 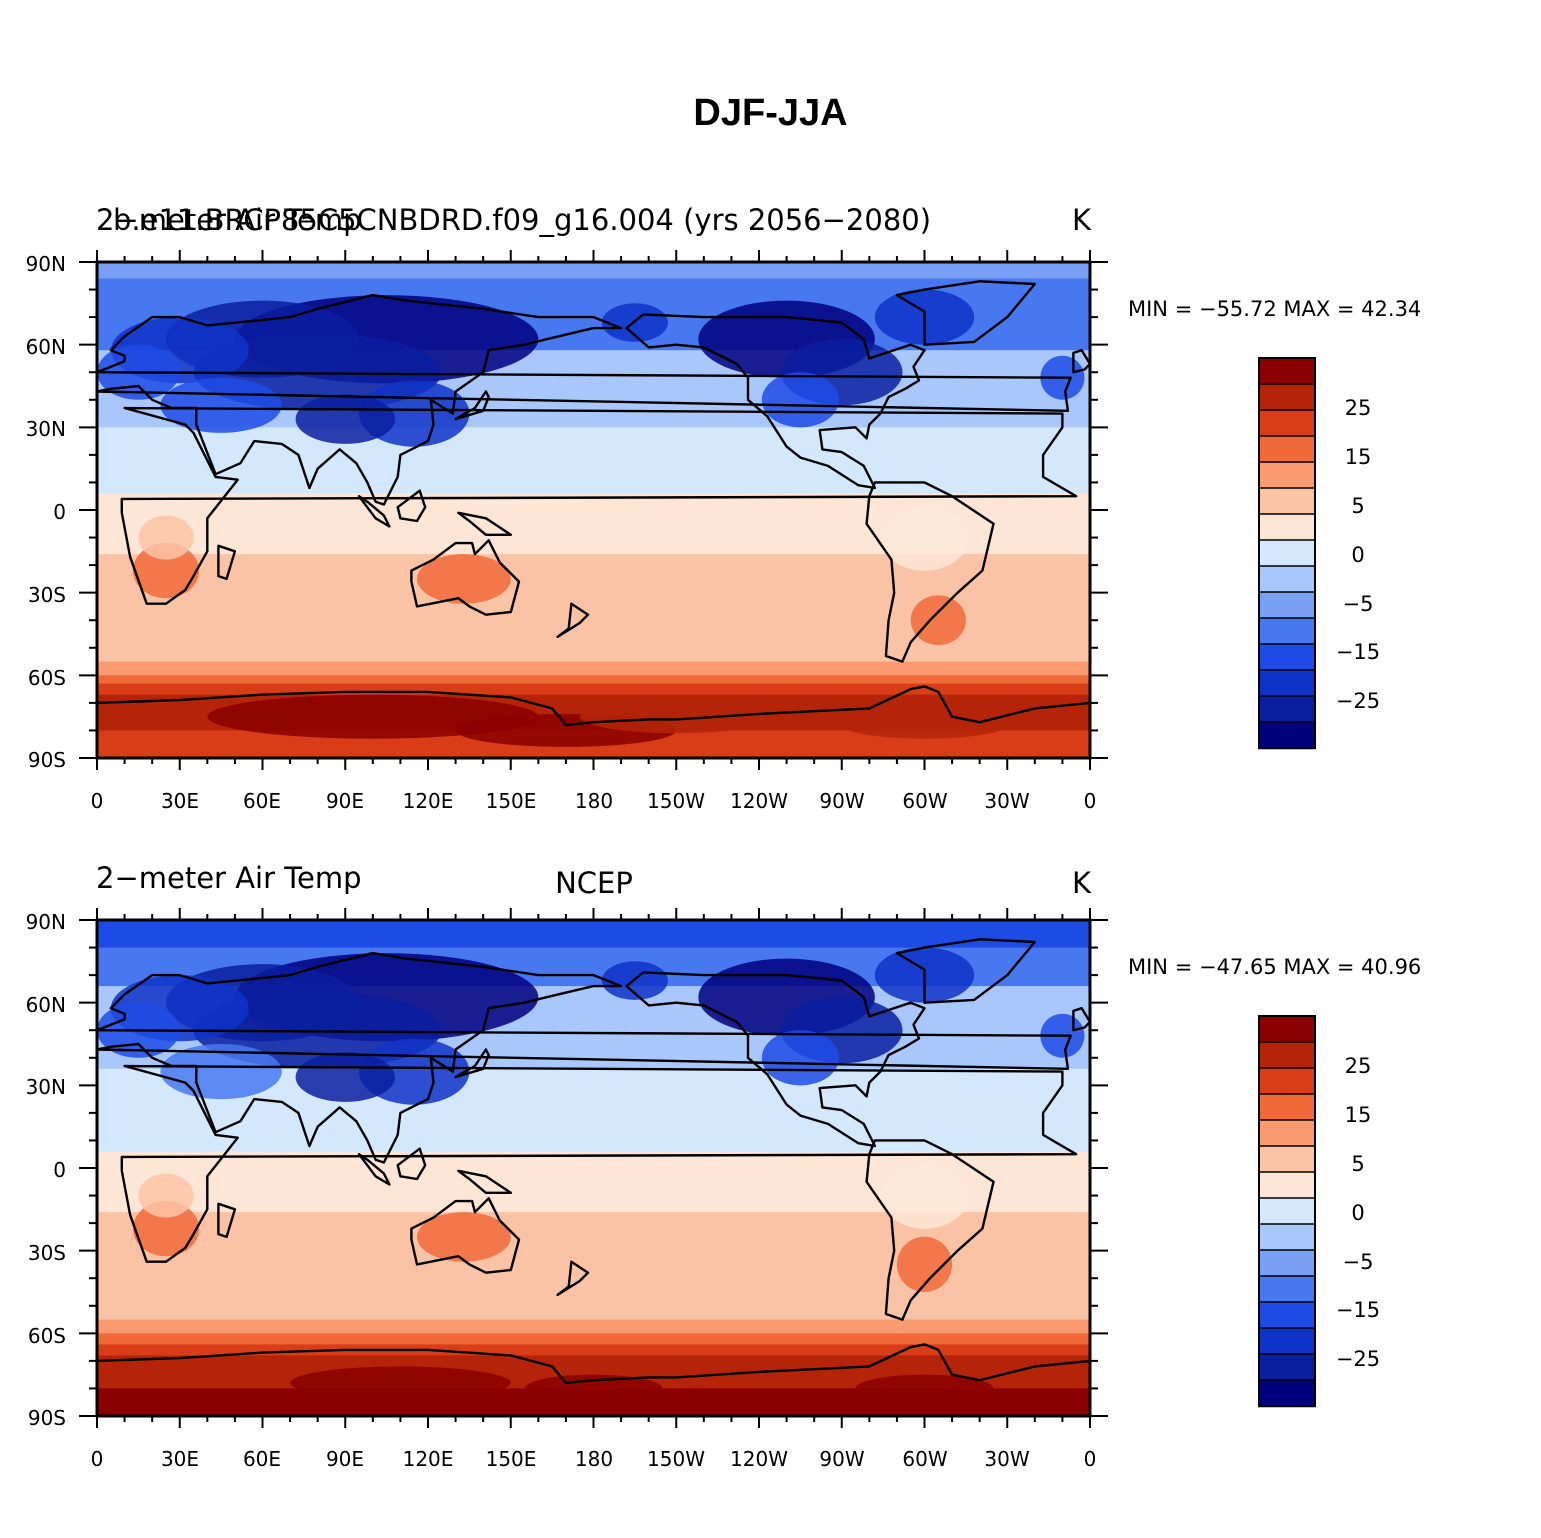 I want to click on lon-label: 30W, so click(x=1006, y=801).